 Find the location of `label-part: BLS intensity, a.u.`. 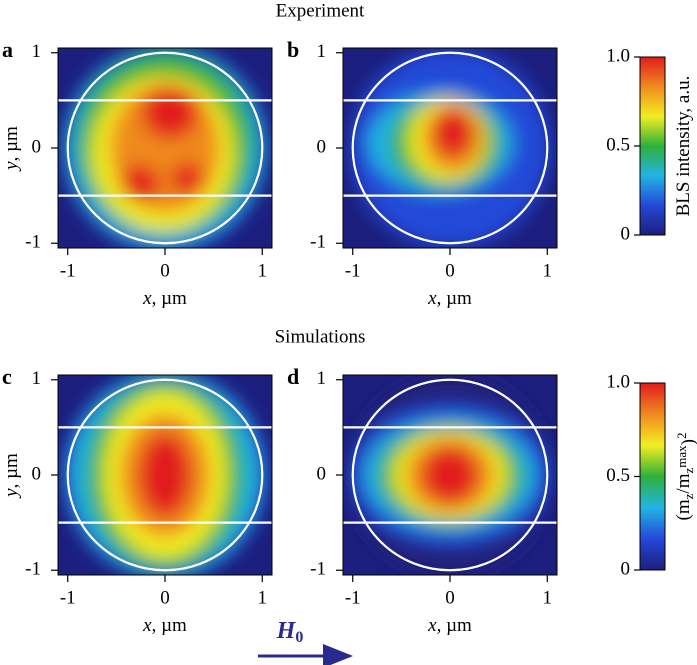

label-part: BLS intensity, a.u. is located at coordinates (683, 146).